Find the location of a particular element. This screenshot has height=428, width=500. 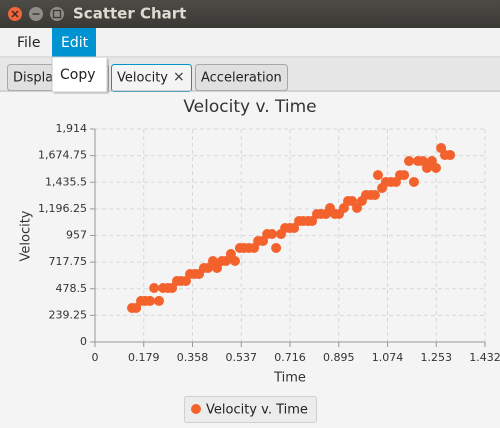

legend-marker is located at coordinates (196, 409).